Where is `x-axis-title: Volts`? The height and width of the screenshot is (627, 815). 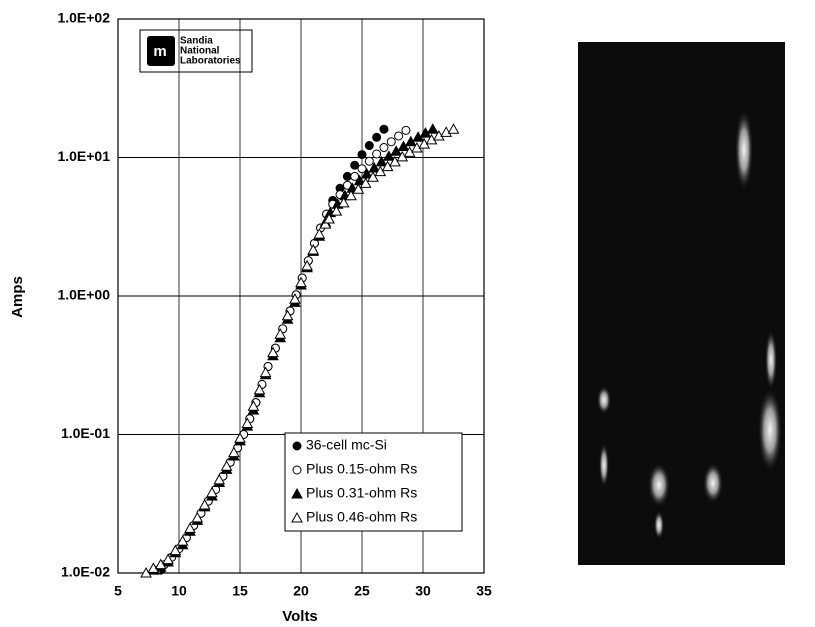 x-axis-title: Volts is located at coordinates (300, 616).